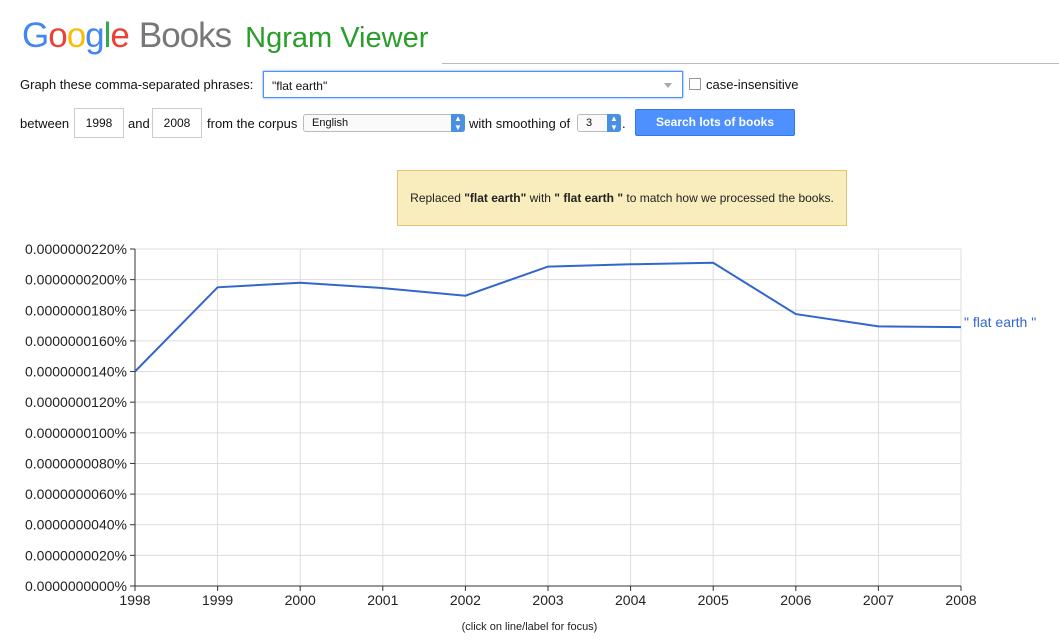 The width and height of the screenshot is (1059, 644). I want to click on x-tick-label: 2004, so click(630, 600).